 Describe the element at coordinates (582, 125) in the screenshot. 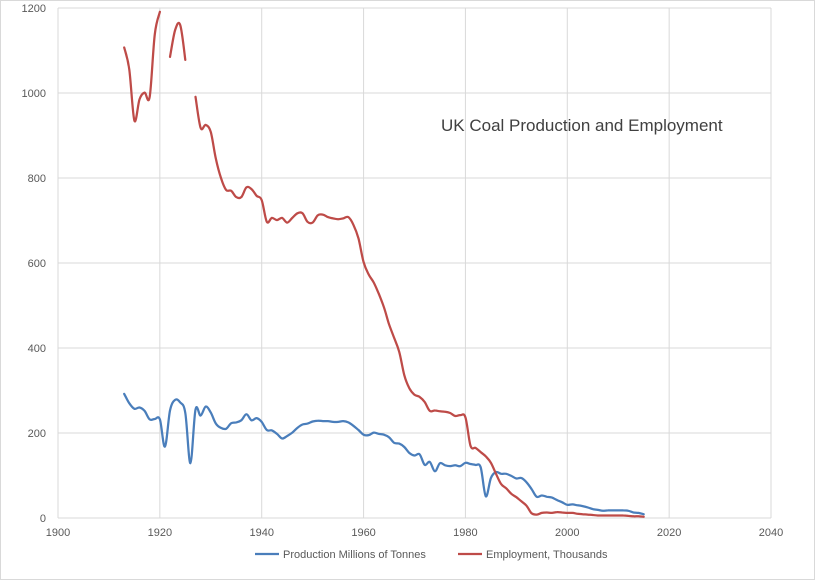

I see `chart-title: UK Coal Production and Employment` at that location.